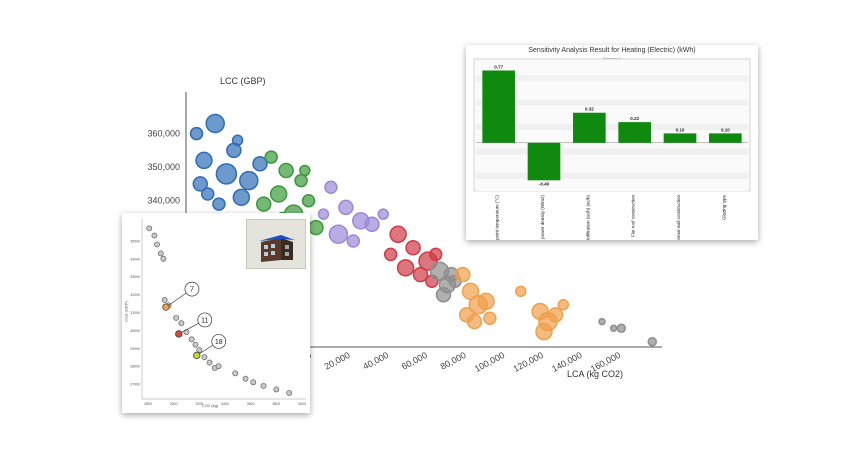 The image size is (868, 450). Describe the element at coordinates (595, 374) in the screenshot. I see `x-axis-title: LCA (kg CO2)` at that location.